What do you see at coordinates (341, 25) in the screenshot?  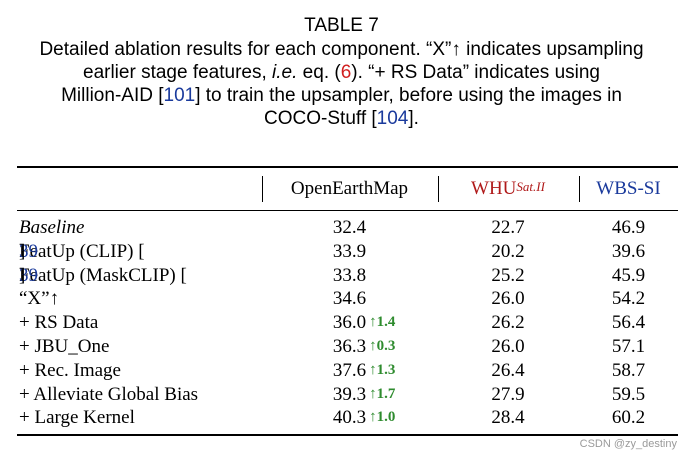 I see `table-title: TABLE 7` at bounding box center [341, 25].